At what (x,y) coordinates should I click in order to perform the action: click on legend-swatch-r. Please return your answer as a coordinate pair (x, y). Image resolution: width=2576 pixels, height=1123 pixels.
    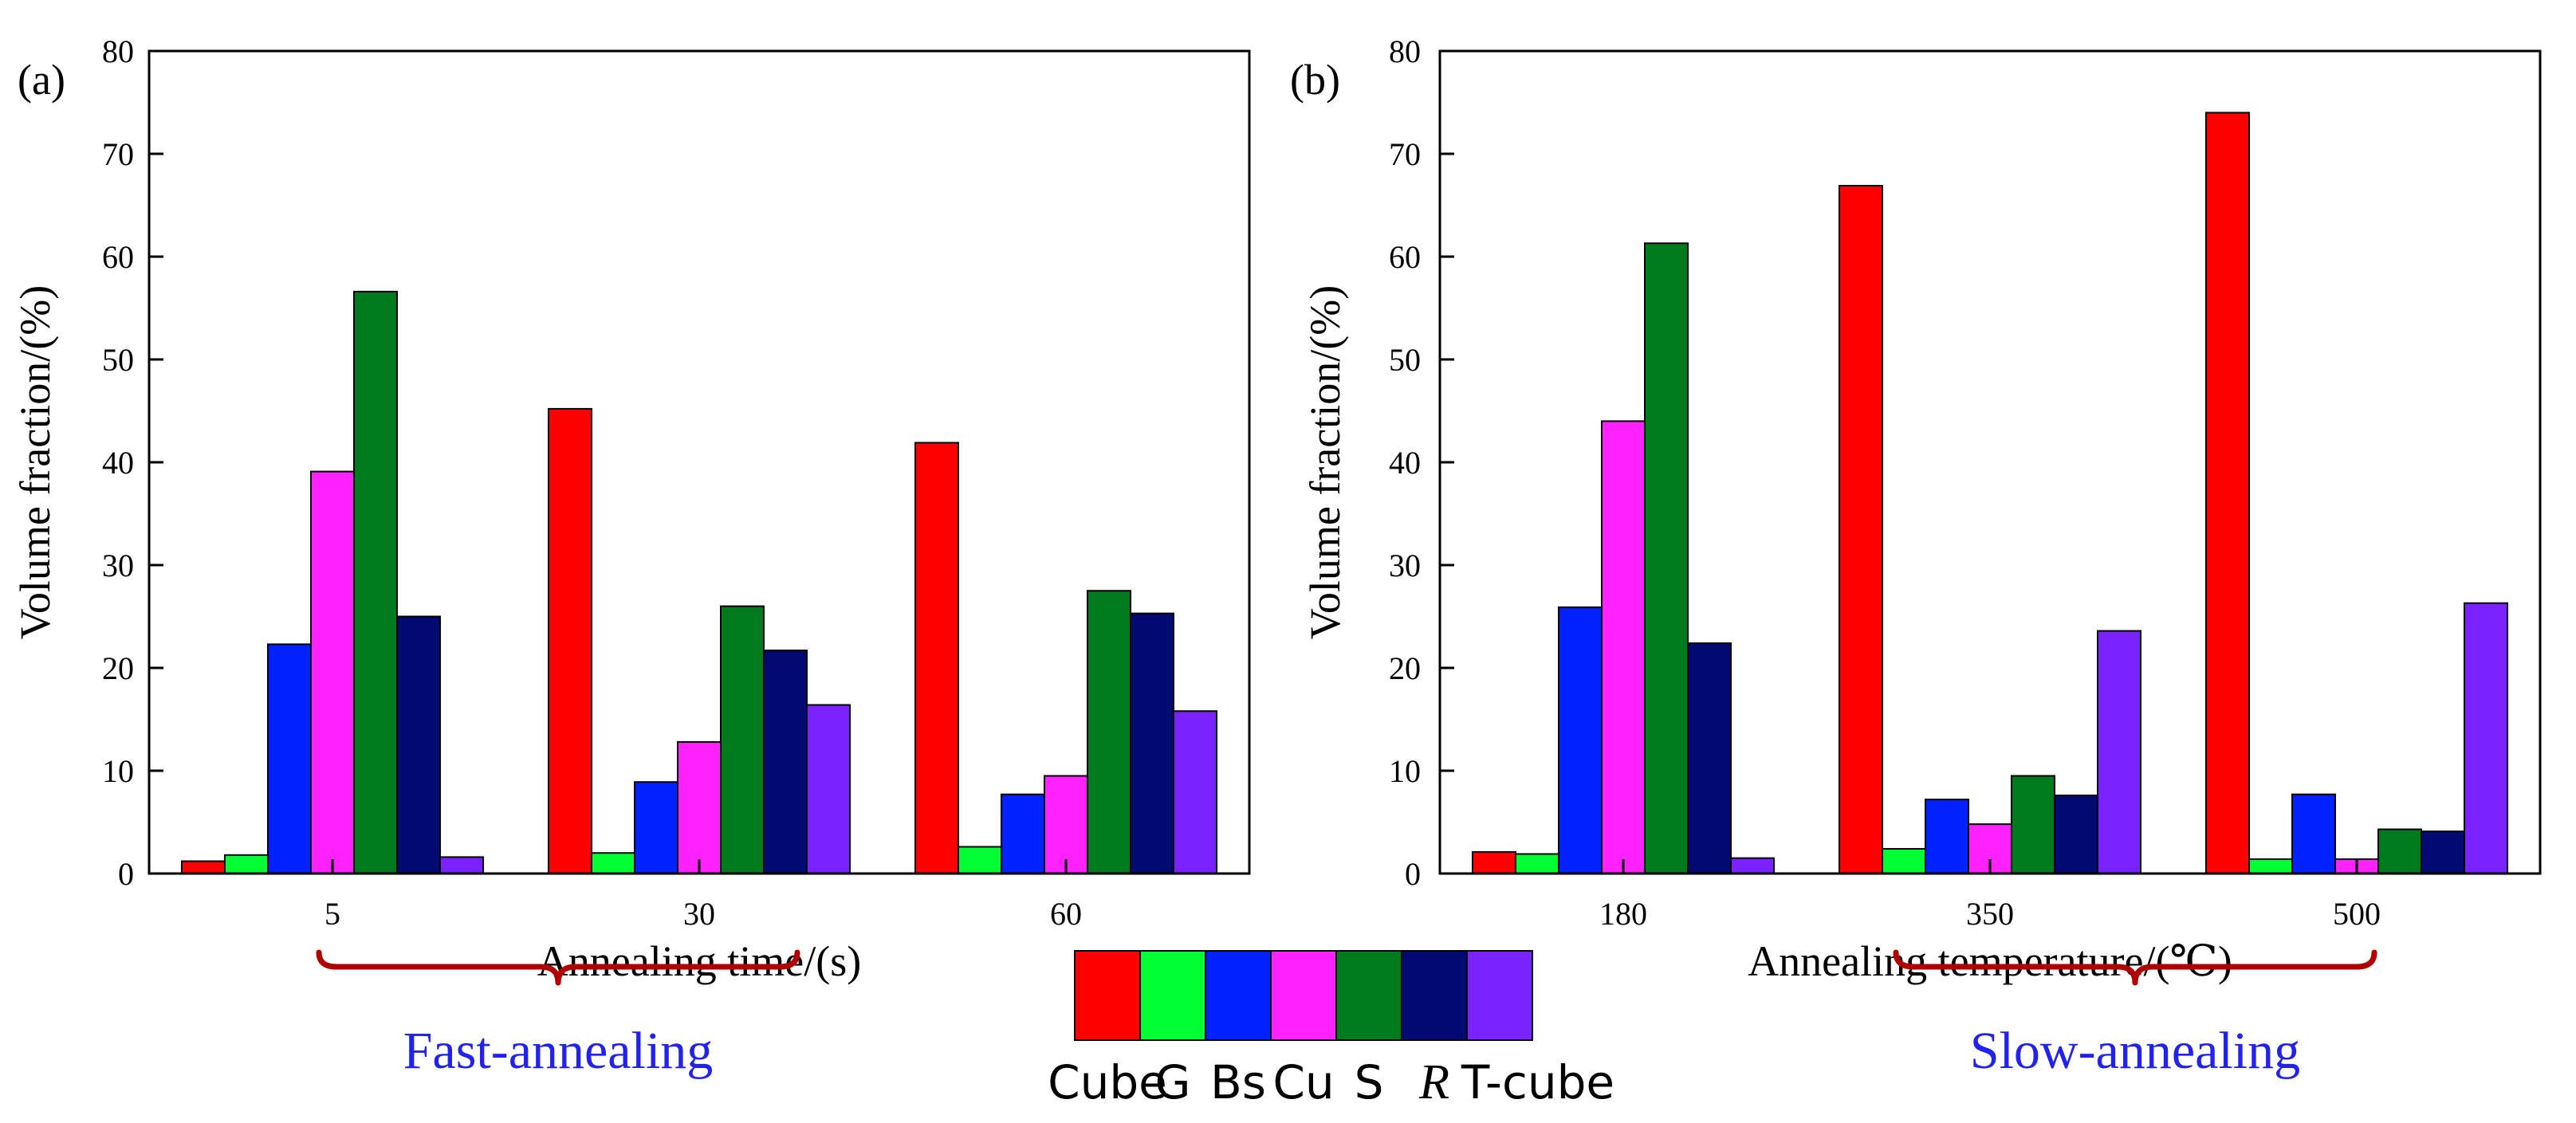
    Looking at the image, I should click on (1435, 995).